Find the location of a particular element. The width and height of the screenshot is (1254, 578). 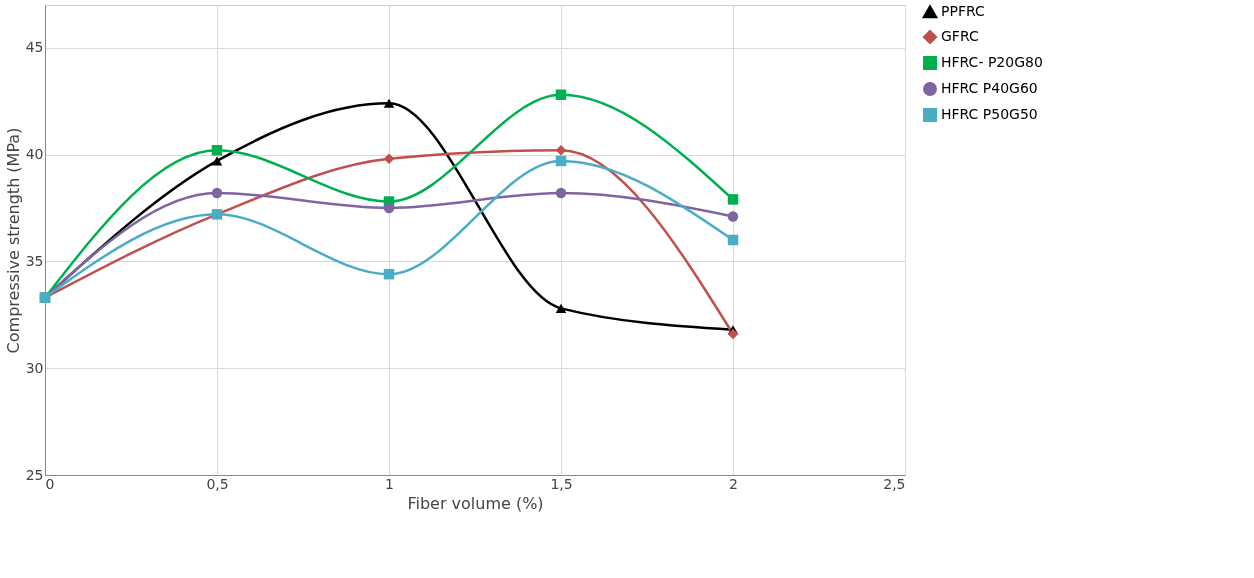

legend-label: PPFRC is located at coordinates (963, 11).